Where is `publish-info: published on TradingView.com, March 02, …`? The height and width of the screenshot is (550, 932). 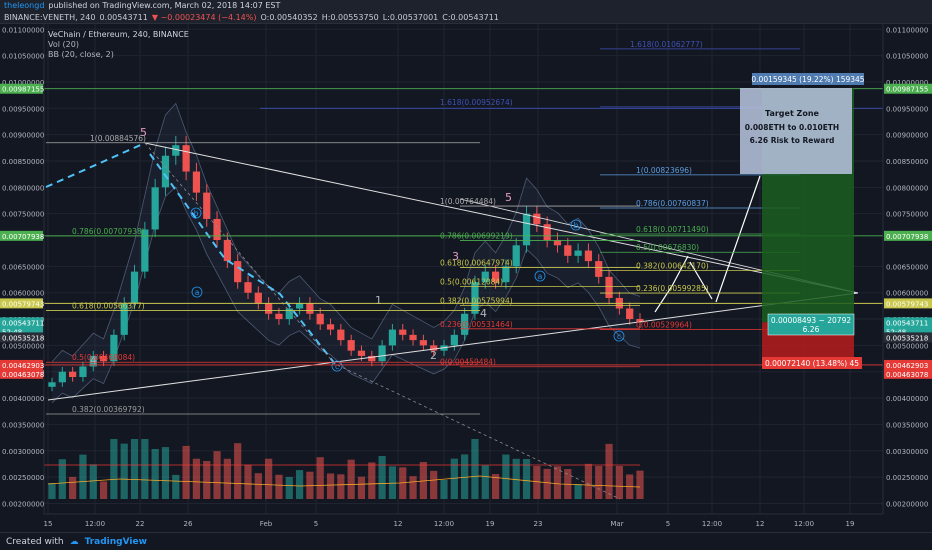
publish-info: published on TradingView.com, March 02, … is located at coordinates (164, 5).